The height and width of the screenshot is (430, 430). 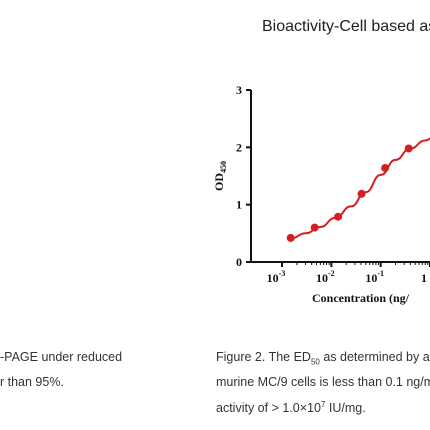 I want to click on chart-title: Bioactivity-Cell based as, so click(x=346, y=26).